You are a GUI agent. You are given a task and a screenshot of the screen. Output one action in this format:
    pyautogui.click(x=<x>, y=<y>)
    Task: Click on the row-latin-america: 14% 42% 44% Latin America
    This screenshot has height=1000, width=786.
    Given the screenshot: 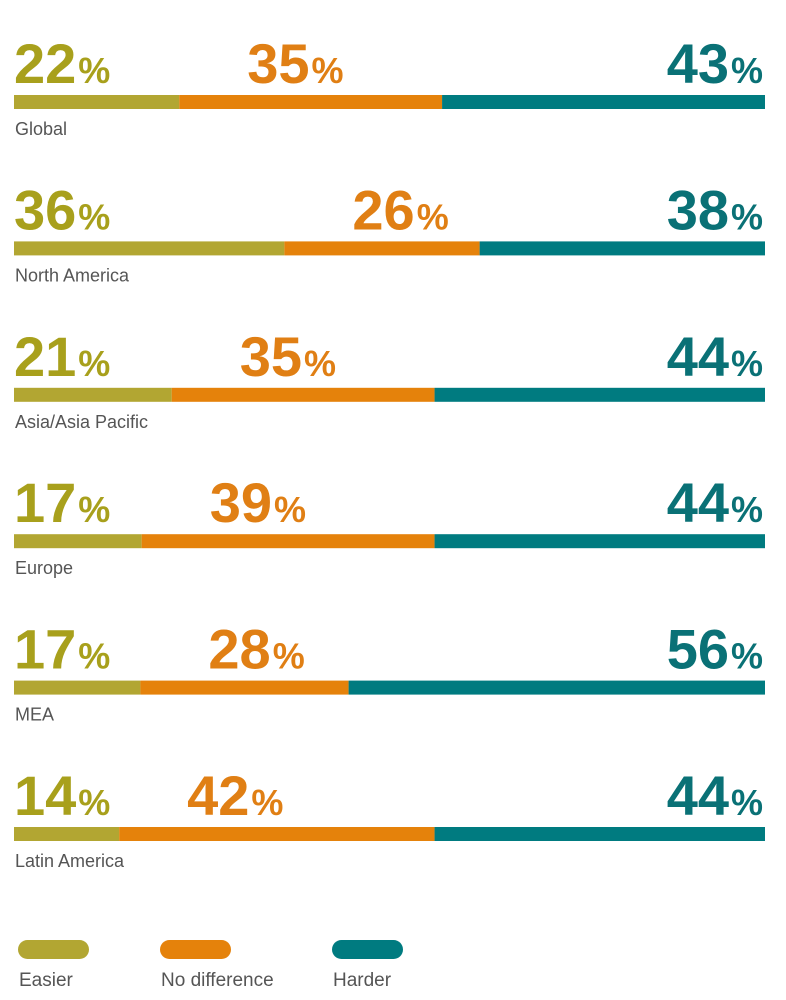 What is the action you would take?
    pyautogui.click(x=389, y=817)
    